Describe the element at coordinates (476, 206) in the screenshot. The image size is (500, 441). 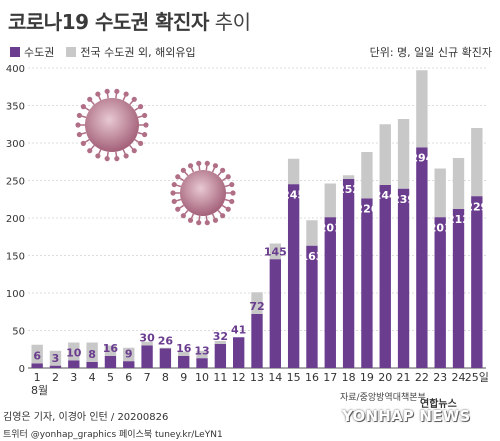
I see `value-label: 229` at that location.